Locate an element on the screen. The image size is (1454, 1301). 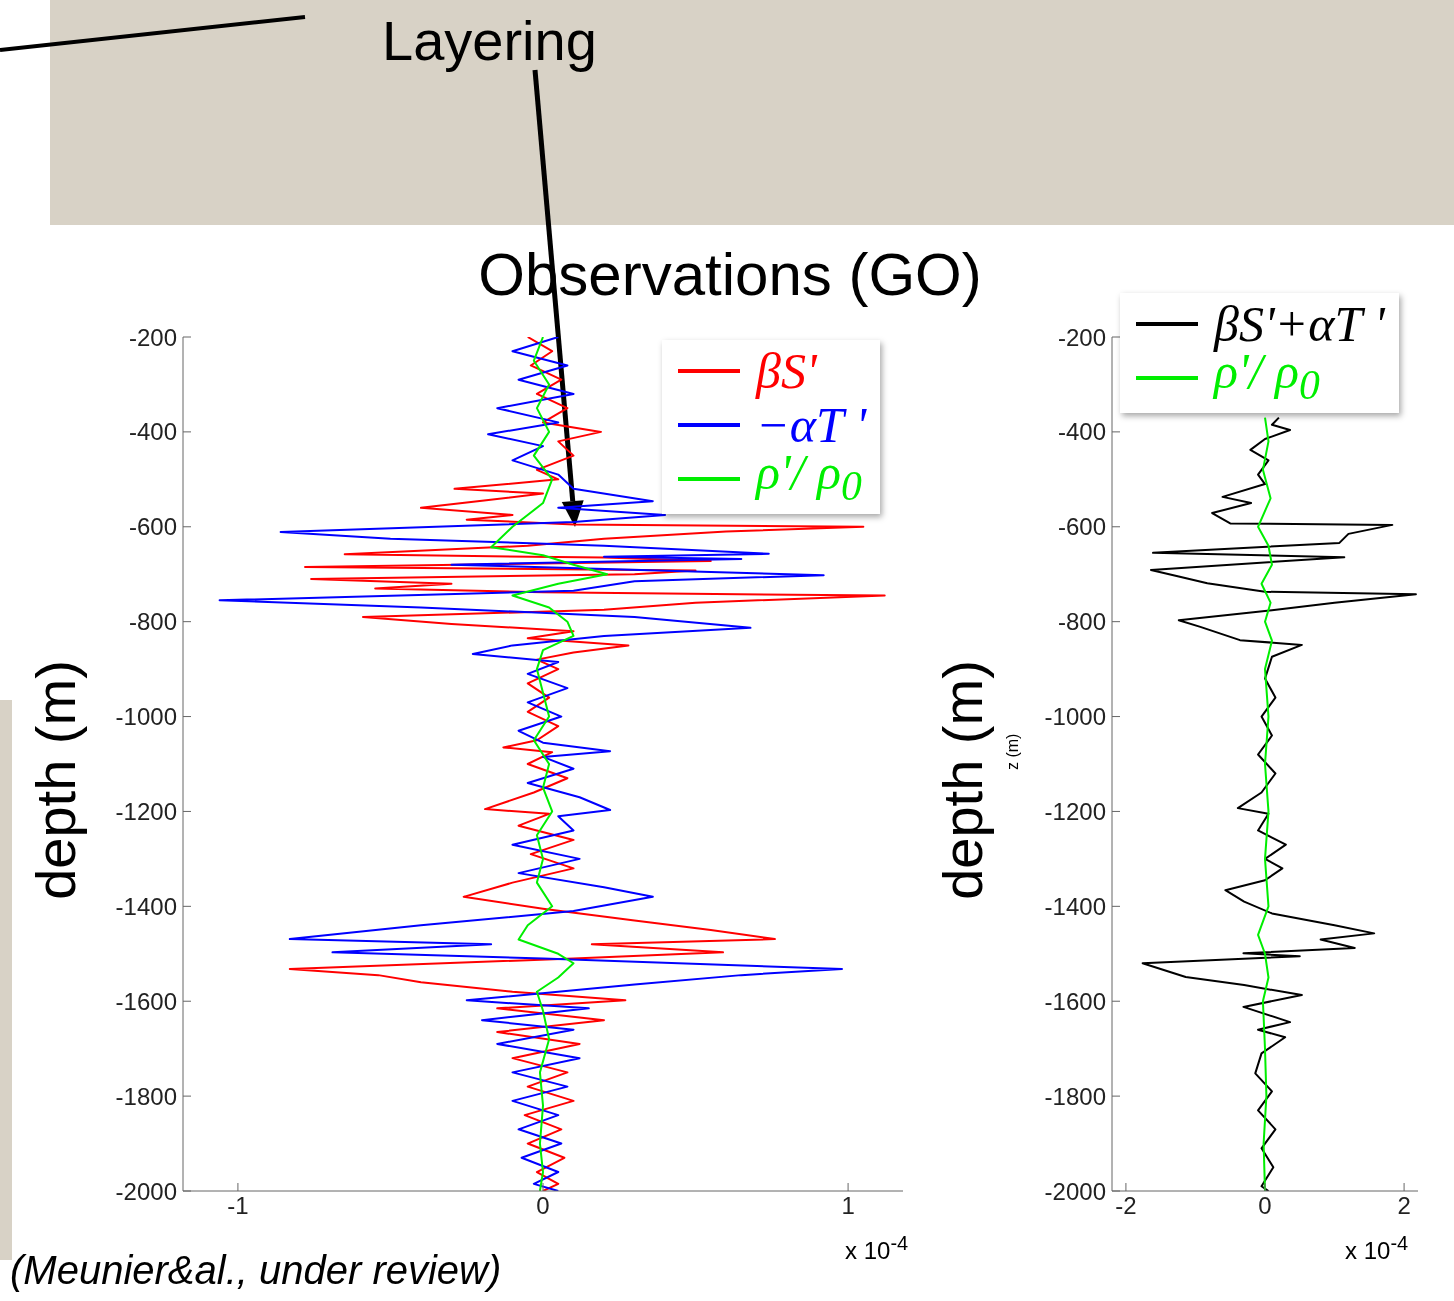
text: (Meunier&al., under review) is located at coordinates (256, 1270).